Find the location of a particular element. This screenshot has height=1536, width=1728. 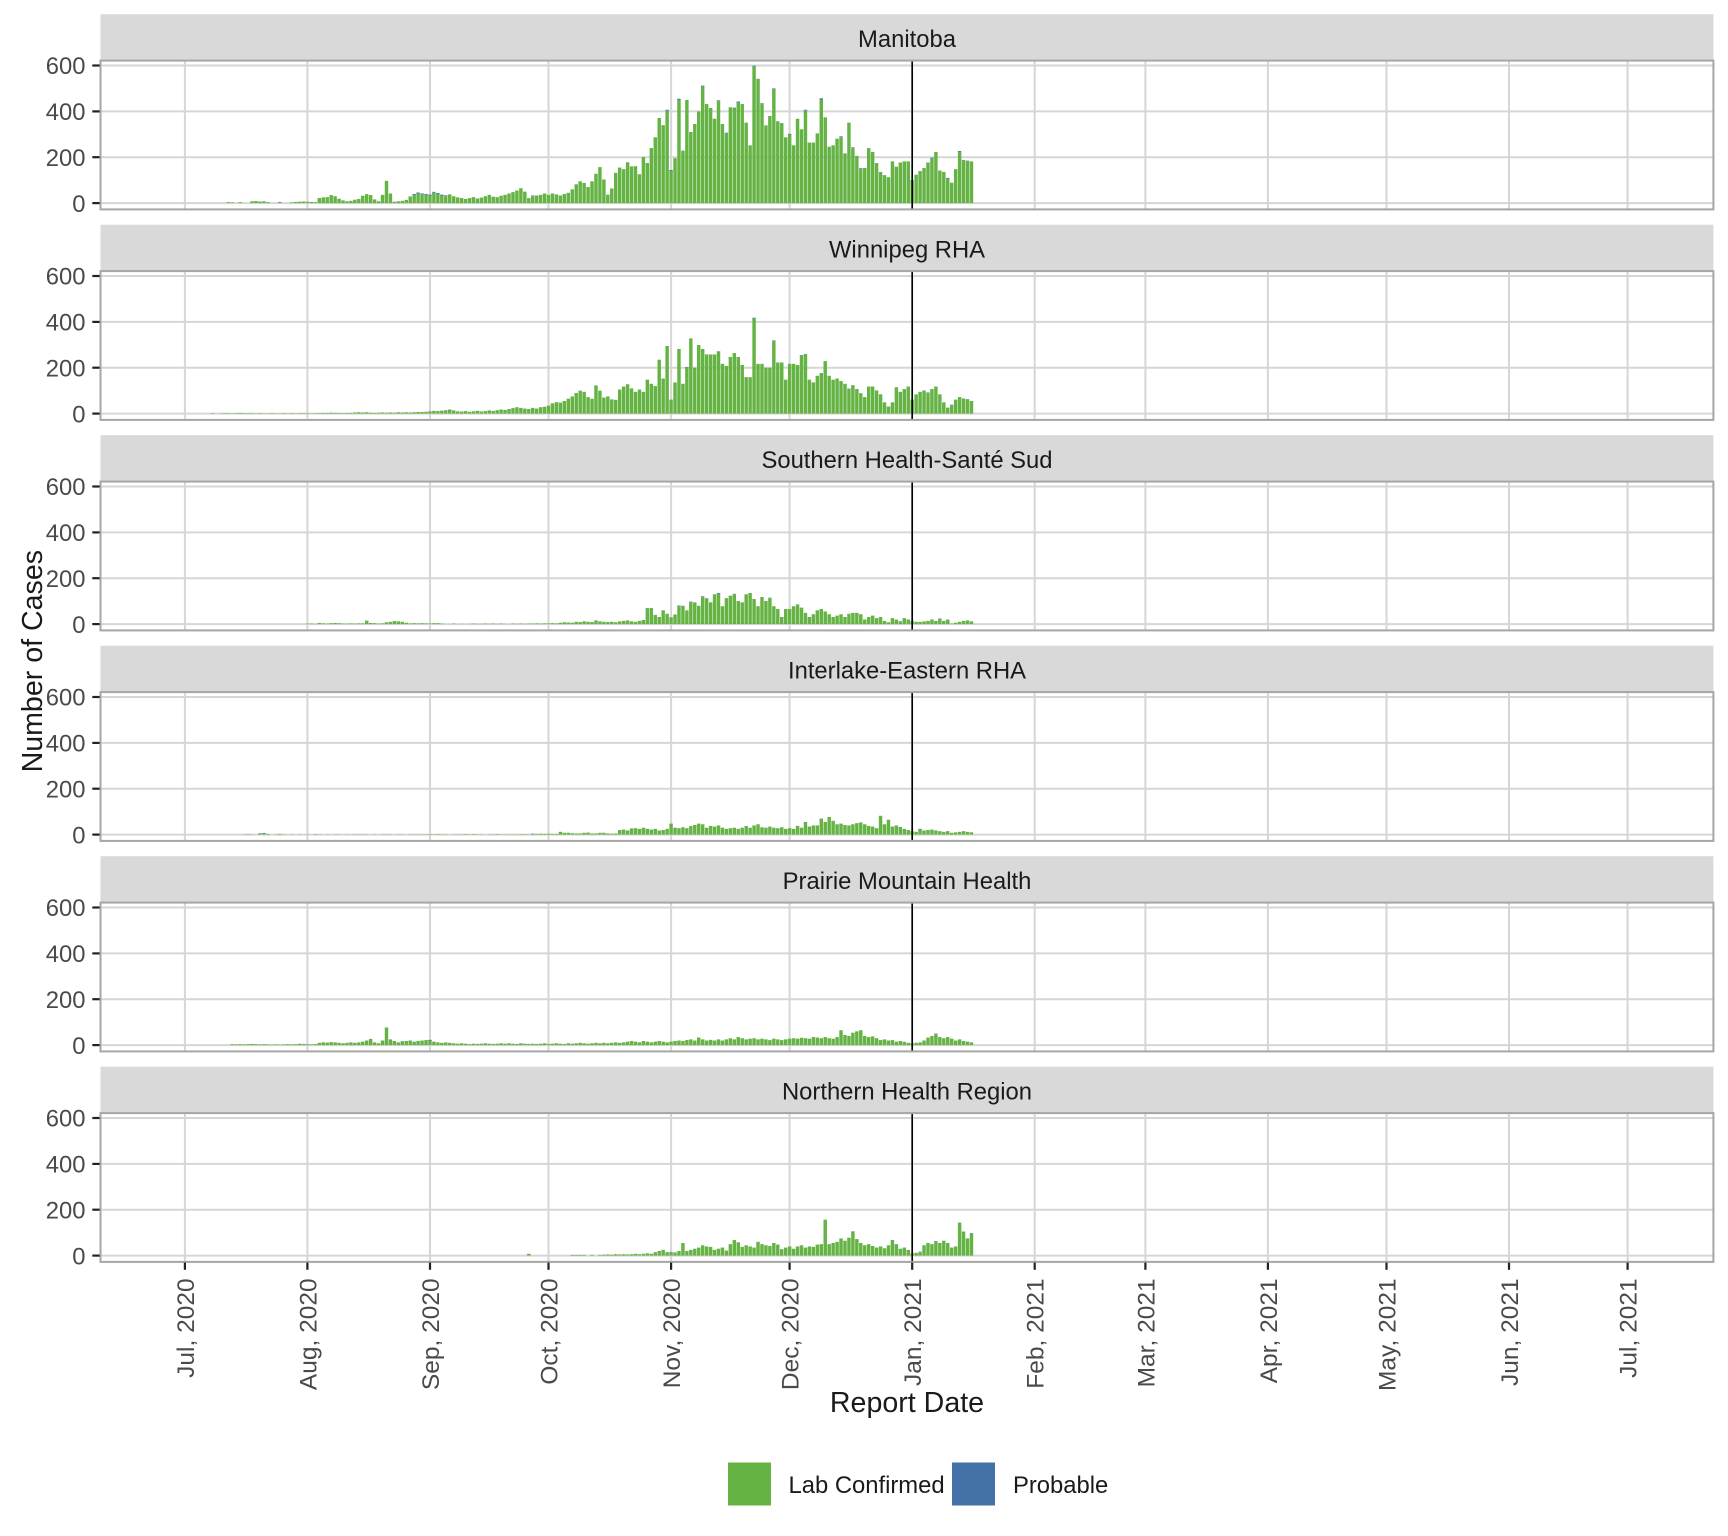

svg-text: Prairie Mountain Health is located at coordinates (907, 881).